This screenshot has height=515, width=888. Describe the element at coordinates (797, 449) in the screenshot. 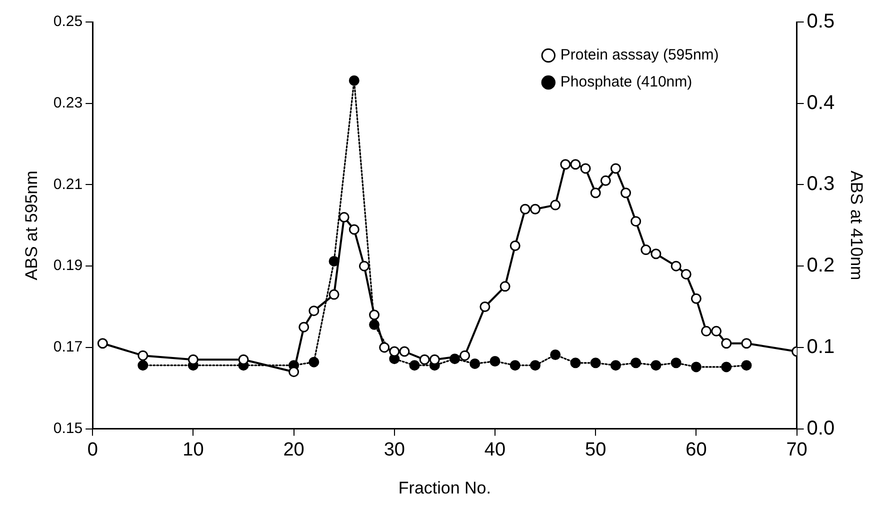

I see `x-tick-label: 70` at that location.